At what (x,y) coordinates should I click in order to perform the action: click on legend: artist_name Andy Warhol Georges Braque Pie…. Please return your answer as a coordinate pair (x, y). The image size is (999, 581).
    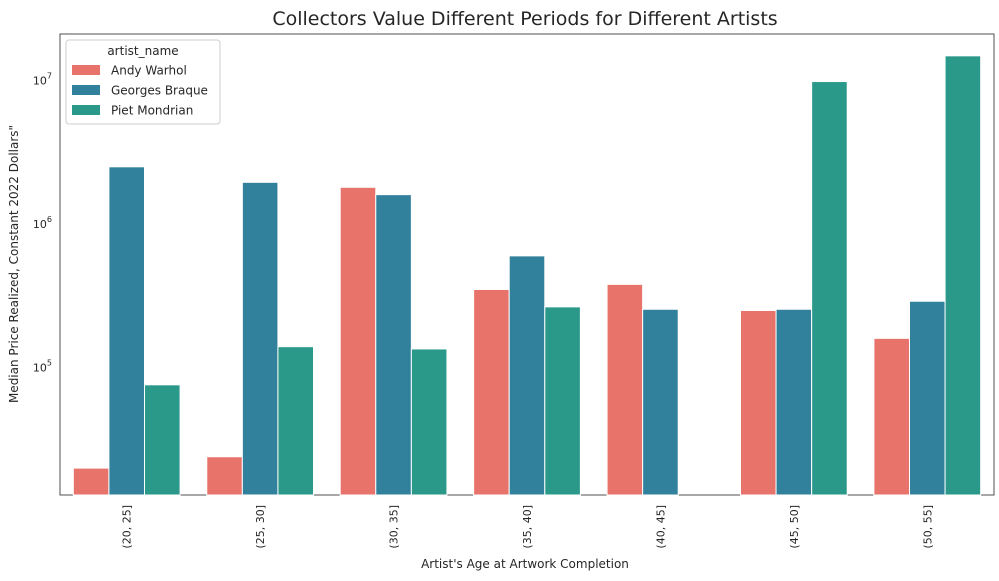
    Looking at the image, I should click on (143, 82).